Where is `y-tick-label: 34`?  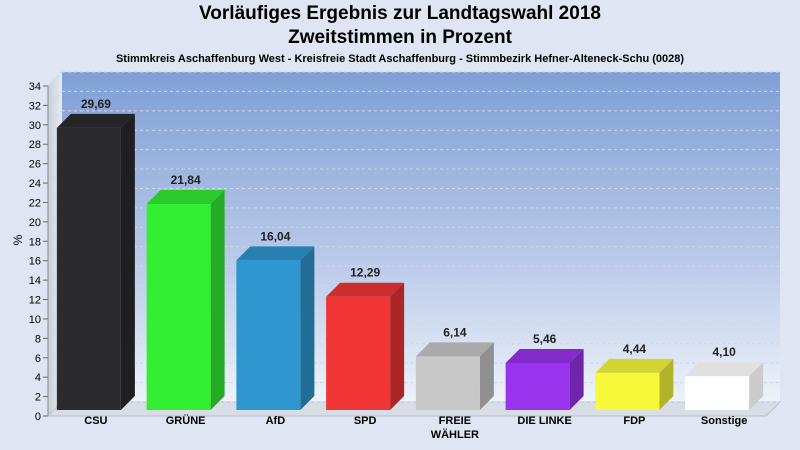 y-tick-label: 34 is located at coordinates (35, 87).